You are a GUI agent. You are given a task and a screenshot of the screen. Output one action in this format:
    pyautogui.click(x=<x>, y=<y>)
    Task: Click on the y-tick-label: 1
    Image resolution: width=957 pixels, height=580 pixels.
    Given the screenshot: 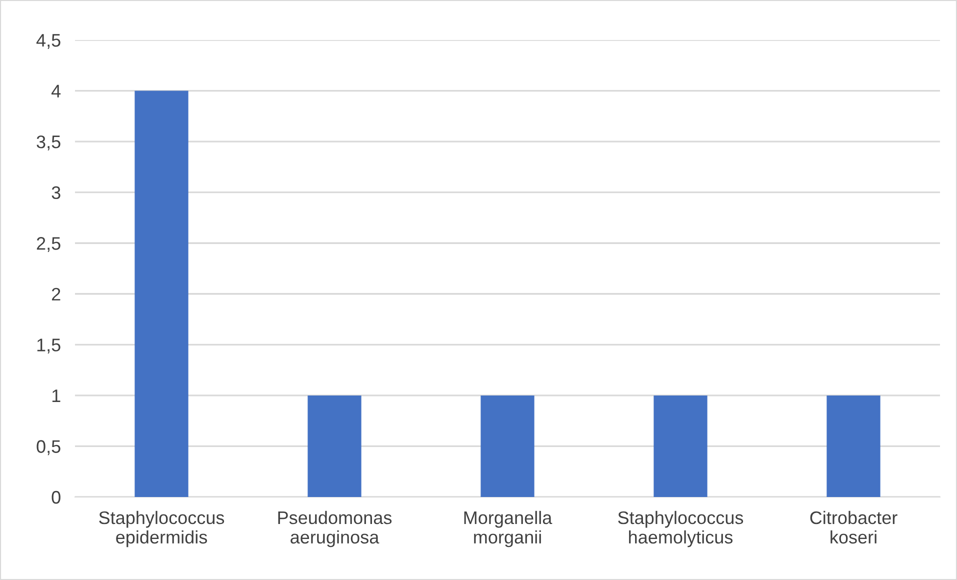 What is the action you would take?
    pyautogui.click(x=56, y=396)
    